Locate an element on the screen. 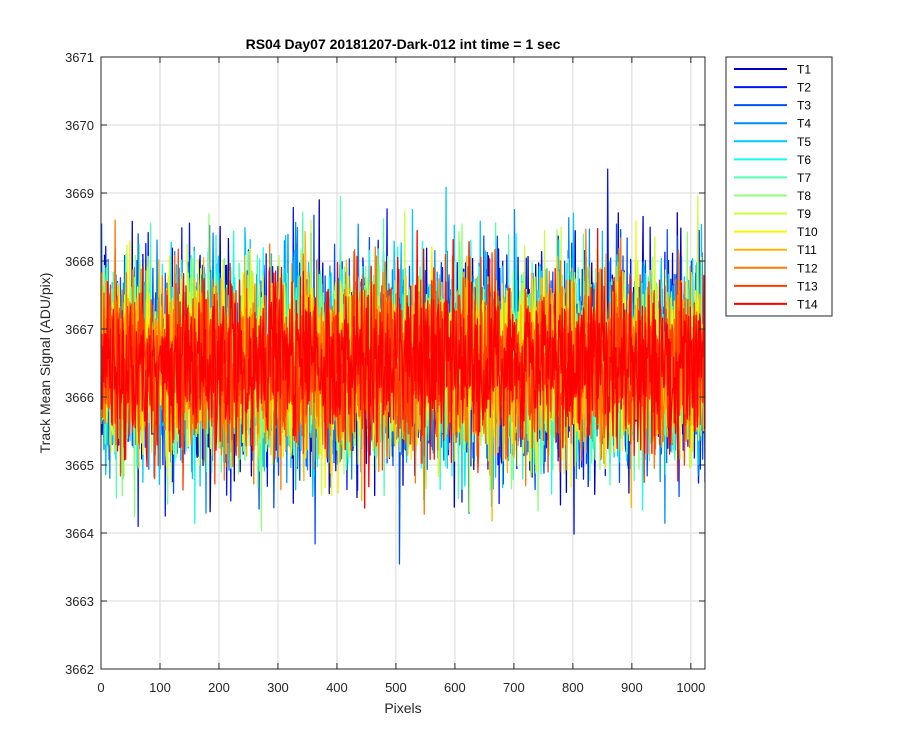 The height and width of the screenshot is (750, 900). legend-label: T5 is located at coordinates (804, 142).